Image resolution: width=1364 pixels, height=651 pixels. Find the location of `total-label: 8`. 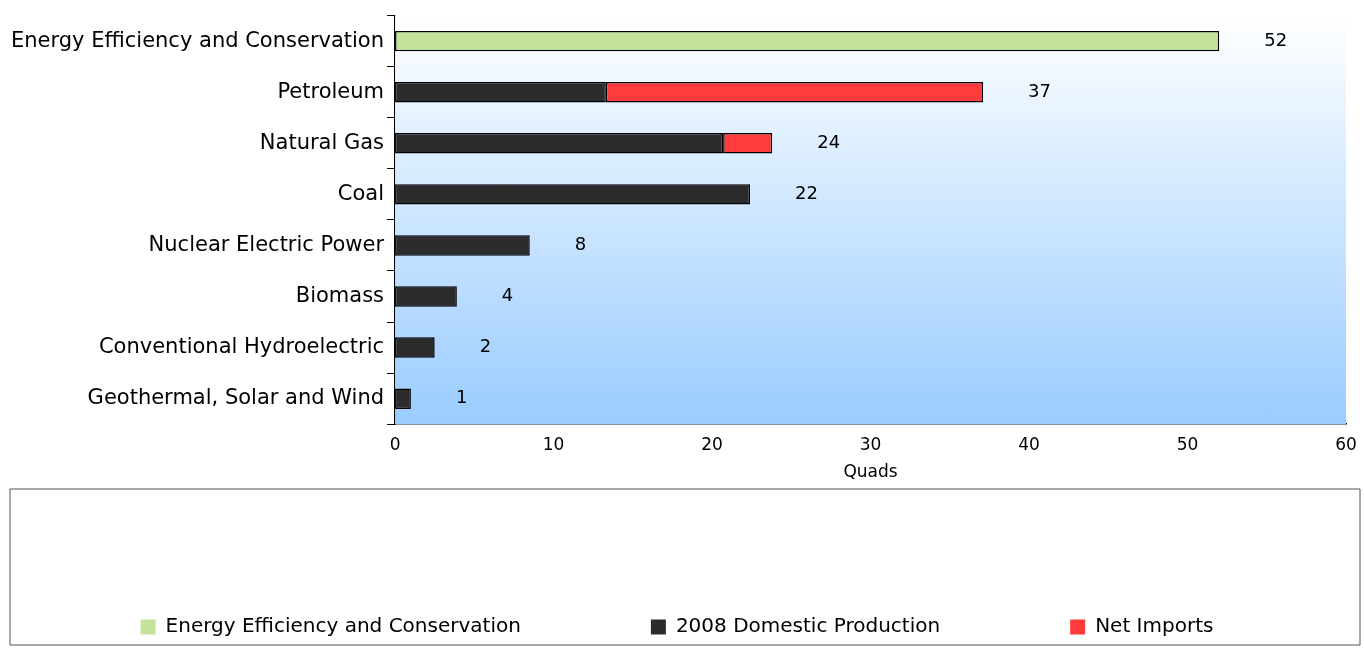

total-label: 8 is located at coordinates (580, 244).